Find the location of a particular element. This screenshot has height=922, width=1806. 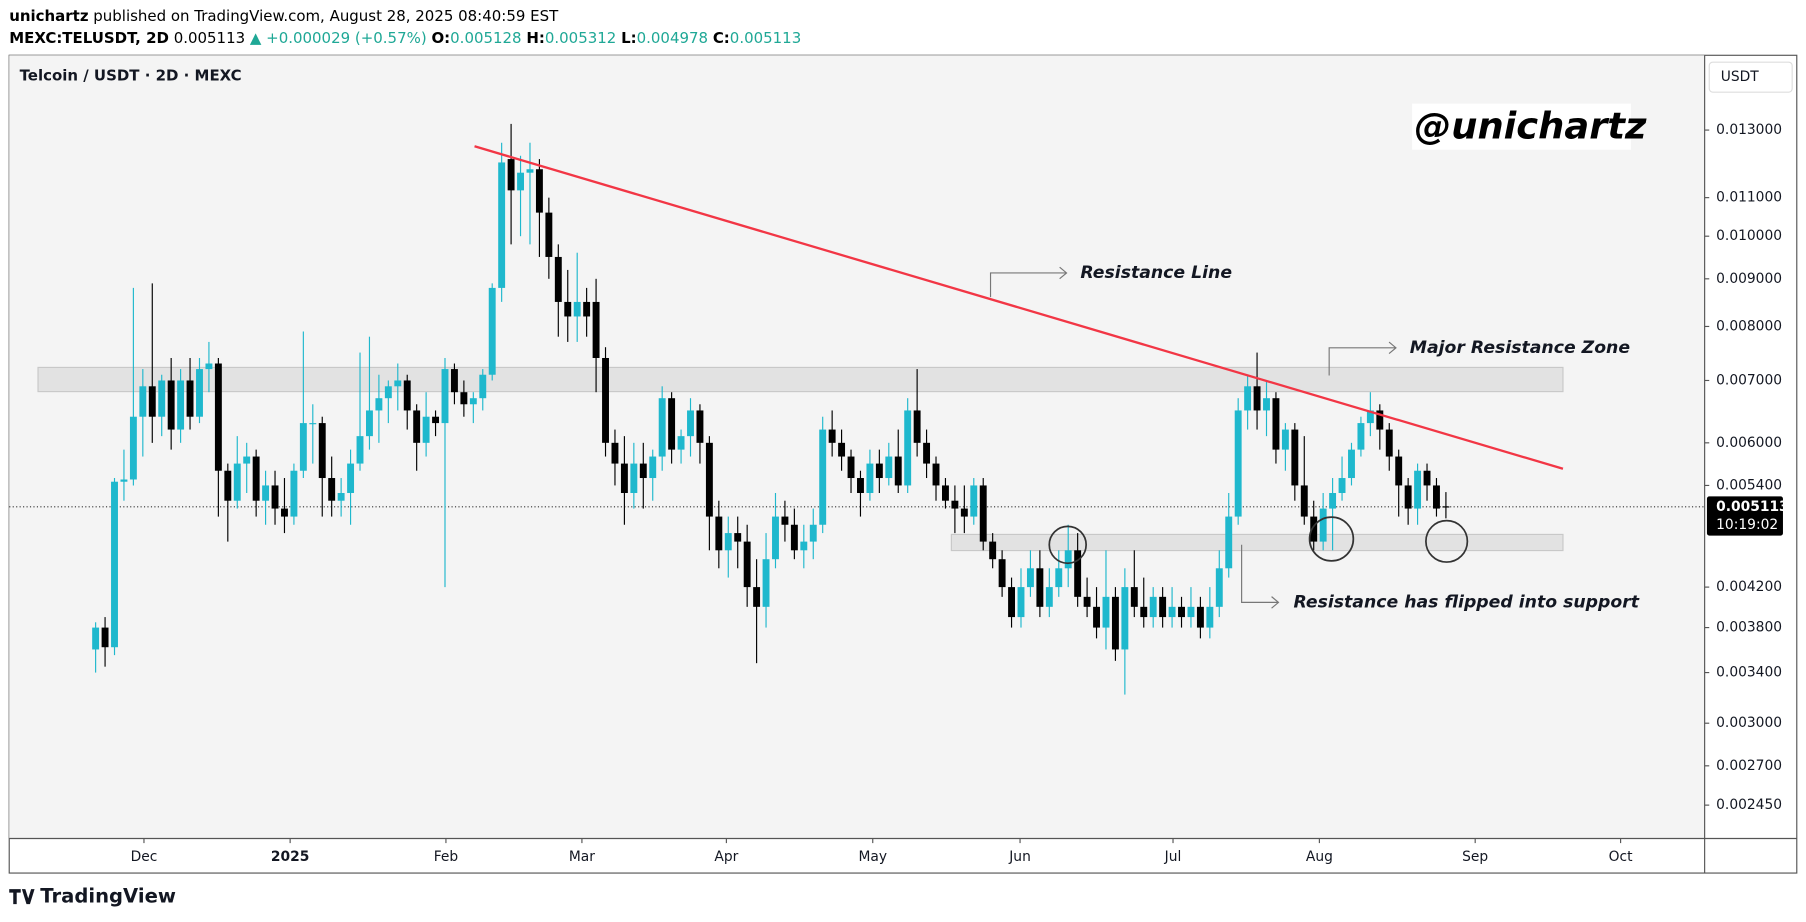

annotation: Resistance has flipped into support is located at coordinates (1466, 602).